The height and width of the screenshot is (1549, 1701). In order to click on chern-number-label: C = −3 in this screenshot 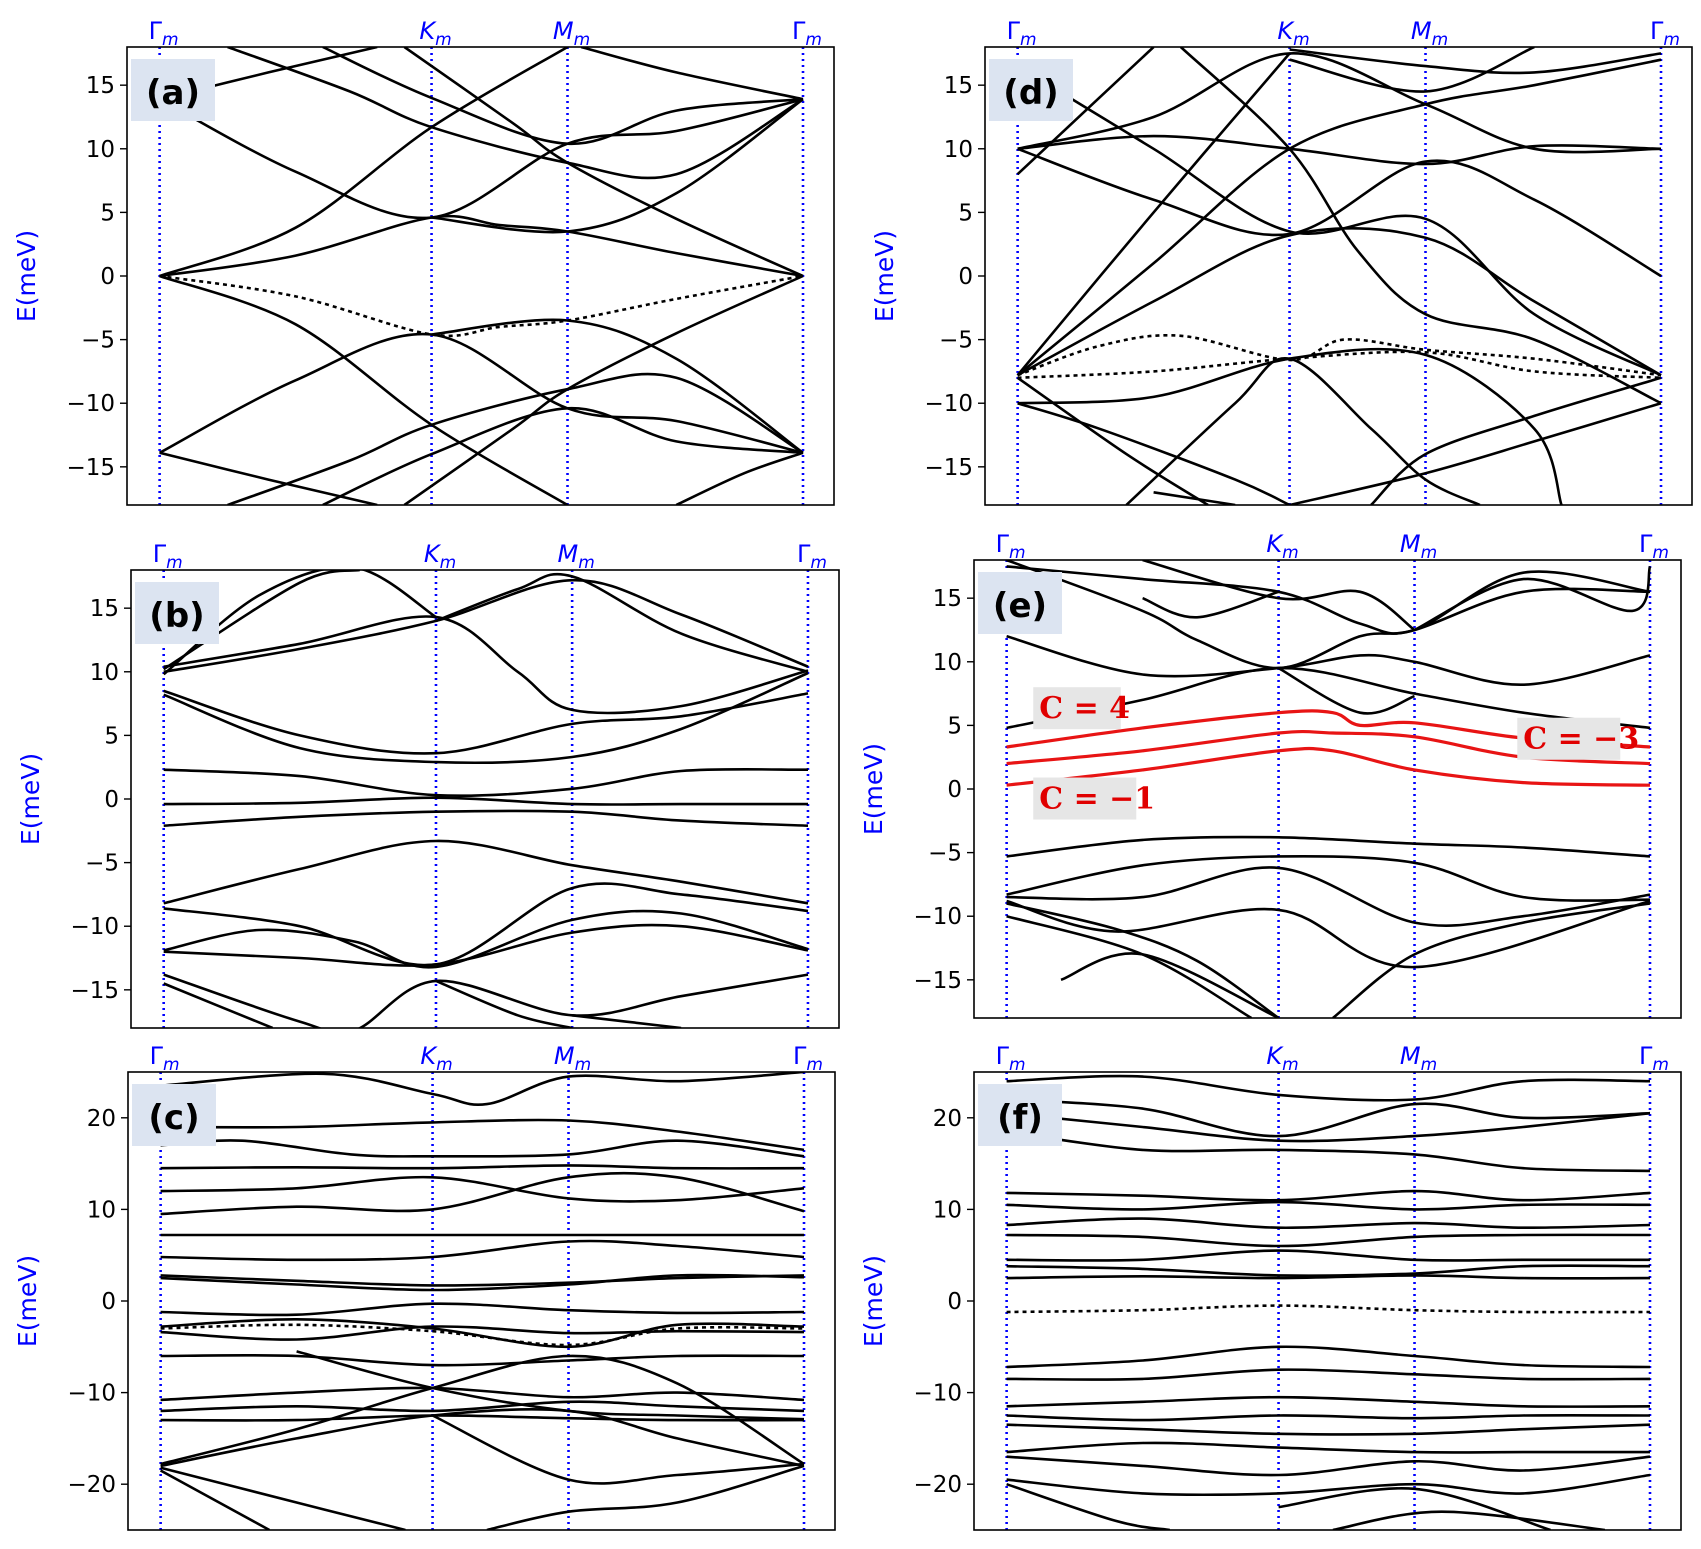, I will do `click(1581, 739)`.